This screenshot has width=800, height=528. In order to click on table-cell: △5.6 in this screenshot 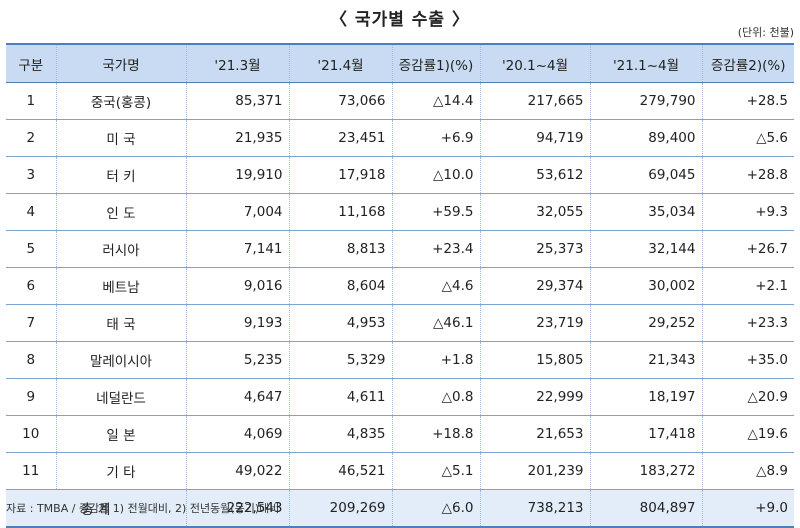, I will do `click(747, 138)`.